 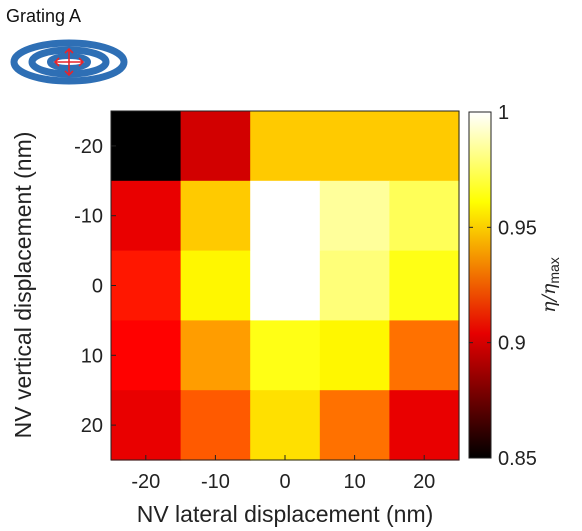 I want to click on x-tick-label: 0, so click(x=284, y=482).